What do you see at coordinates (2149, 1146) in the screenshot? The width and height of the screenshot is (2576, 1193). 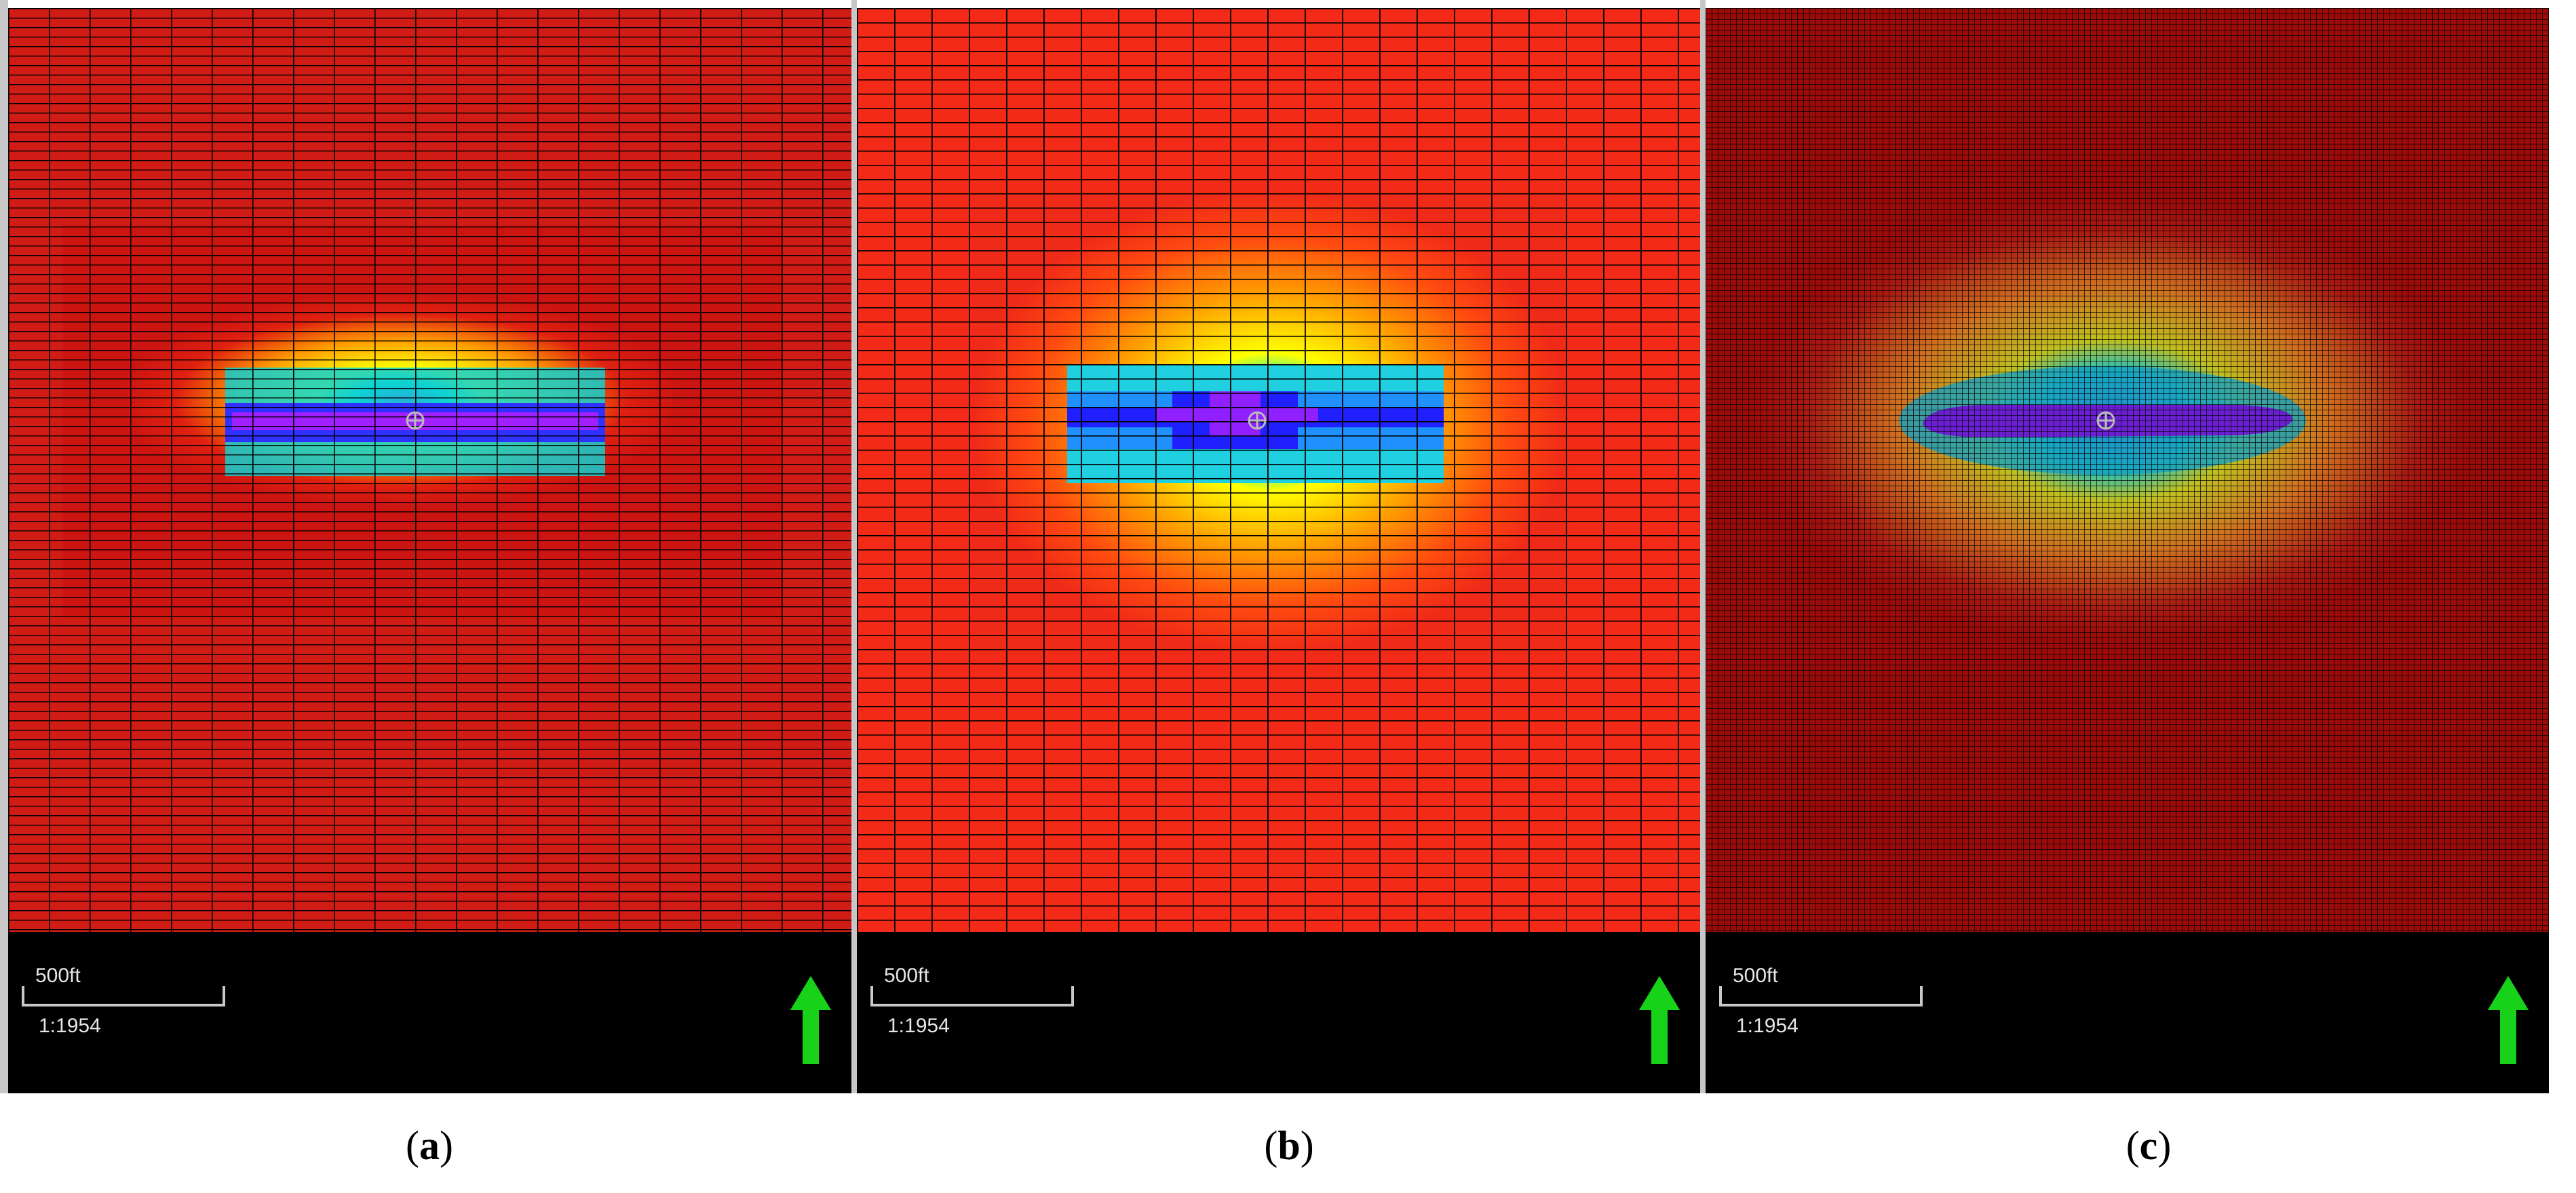 I see `caption-c: (c)` at bounding box center [2149, 1146].